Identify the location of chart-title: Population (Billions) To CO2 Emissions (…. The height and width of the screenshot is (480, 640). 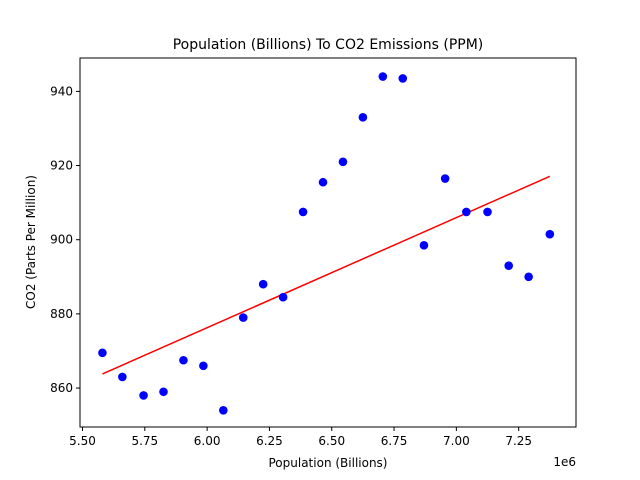
(328, 45).